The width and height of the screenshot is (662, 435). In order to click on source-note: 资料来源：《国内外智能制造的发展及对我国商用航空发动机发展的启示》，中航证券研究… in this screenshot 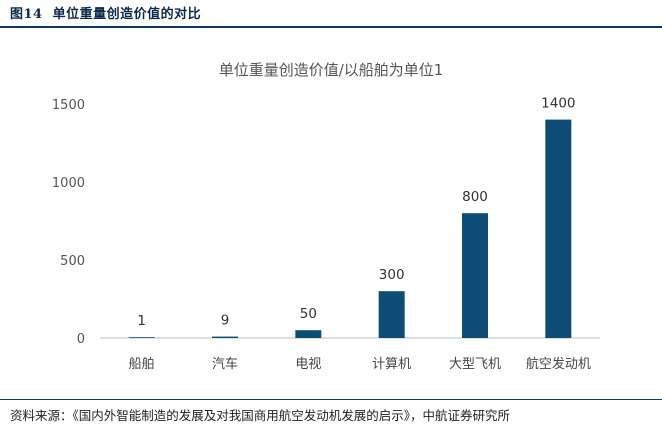, I will do `click(260, 415)`.